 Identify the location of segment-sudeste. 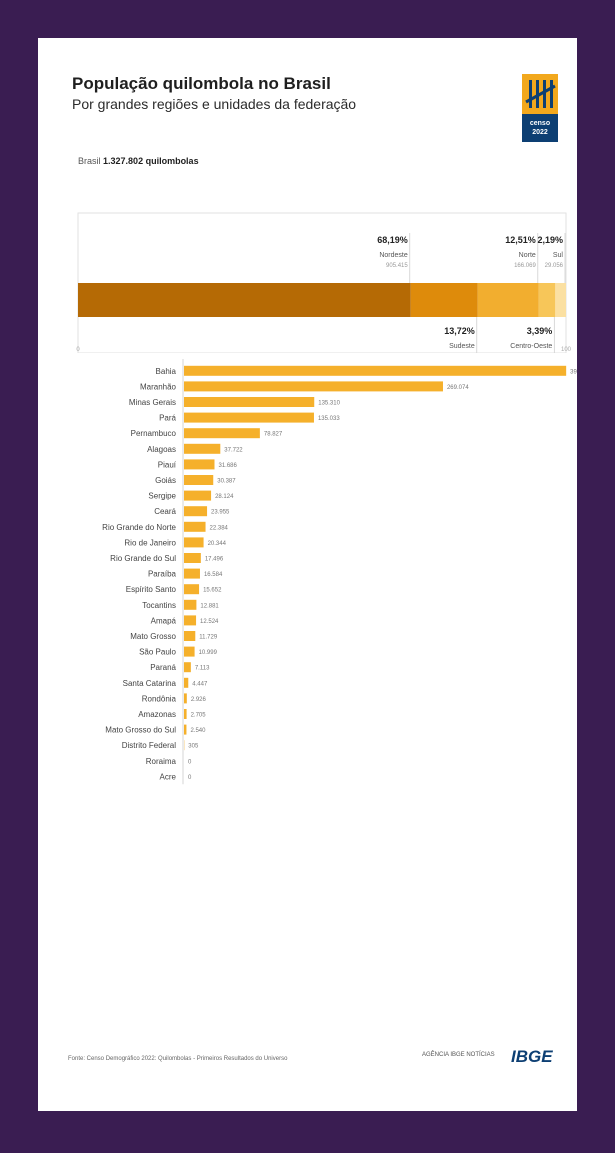
(444, 300).